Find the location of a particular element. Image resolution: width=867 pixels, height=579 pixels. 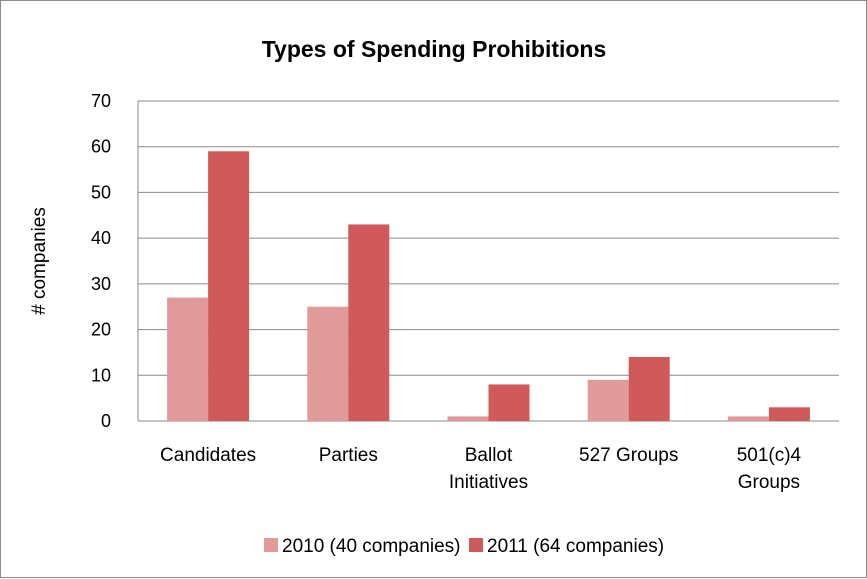

y-tick-labels: 0 10 20 30 40 50 60 70 is located at coordinates (101, 261).